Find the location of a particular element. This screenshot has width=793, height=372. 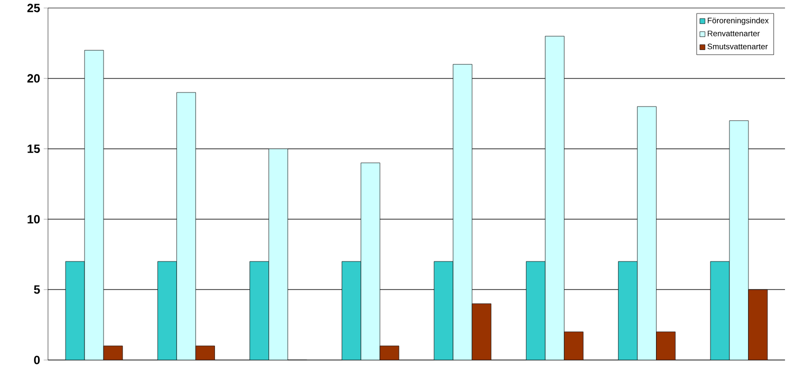

y-tick-label: 15 is located at coordinates (34, 148).